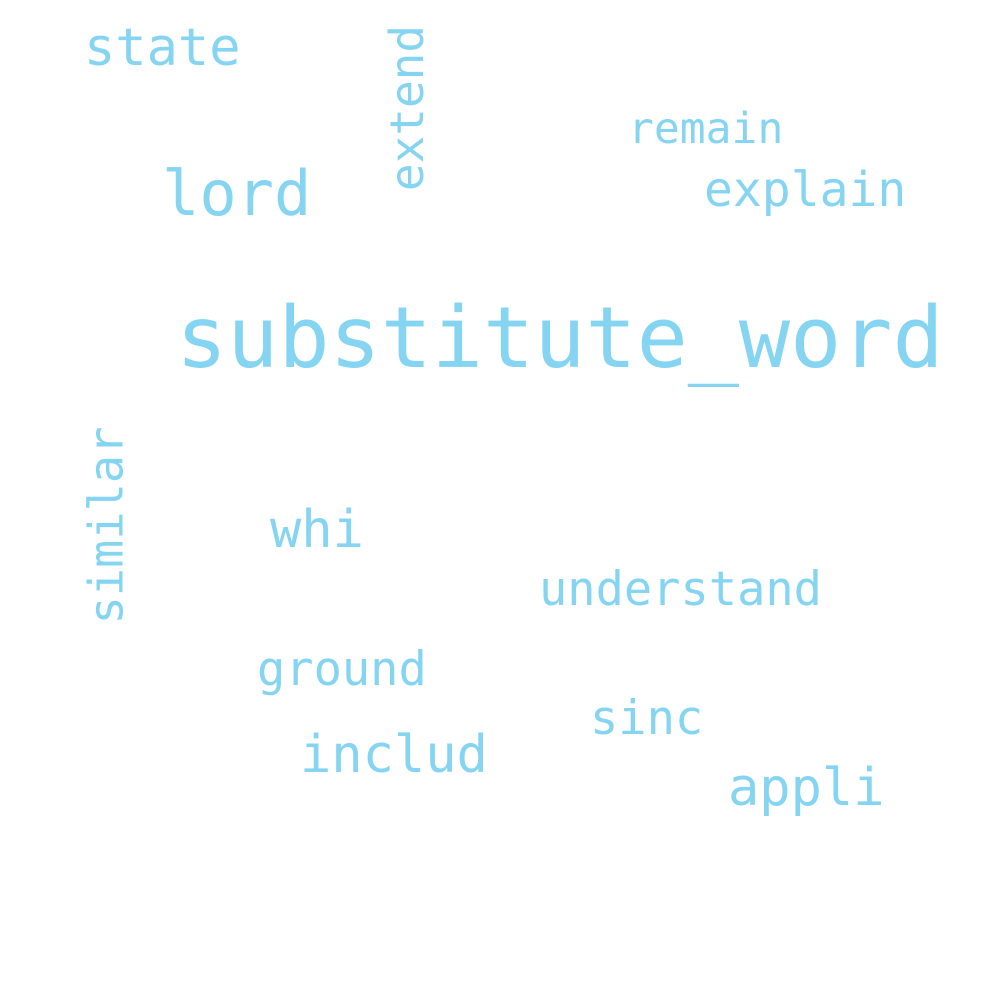 This screenshot has width=1000, height=1000. Describe the element at coordinates (237, 193) in the screenshot. I see `word-lord: lord` at that location.